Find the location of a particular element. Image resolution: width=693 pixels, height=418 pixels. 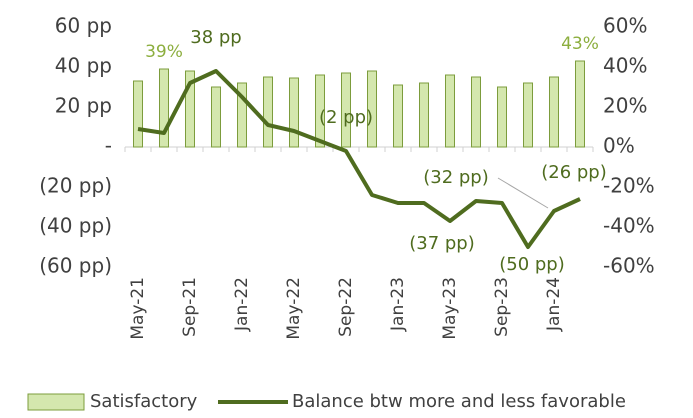

bar-value-label: 39% is located at coordinates (164, 52).